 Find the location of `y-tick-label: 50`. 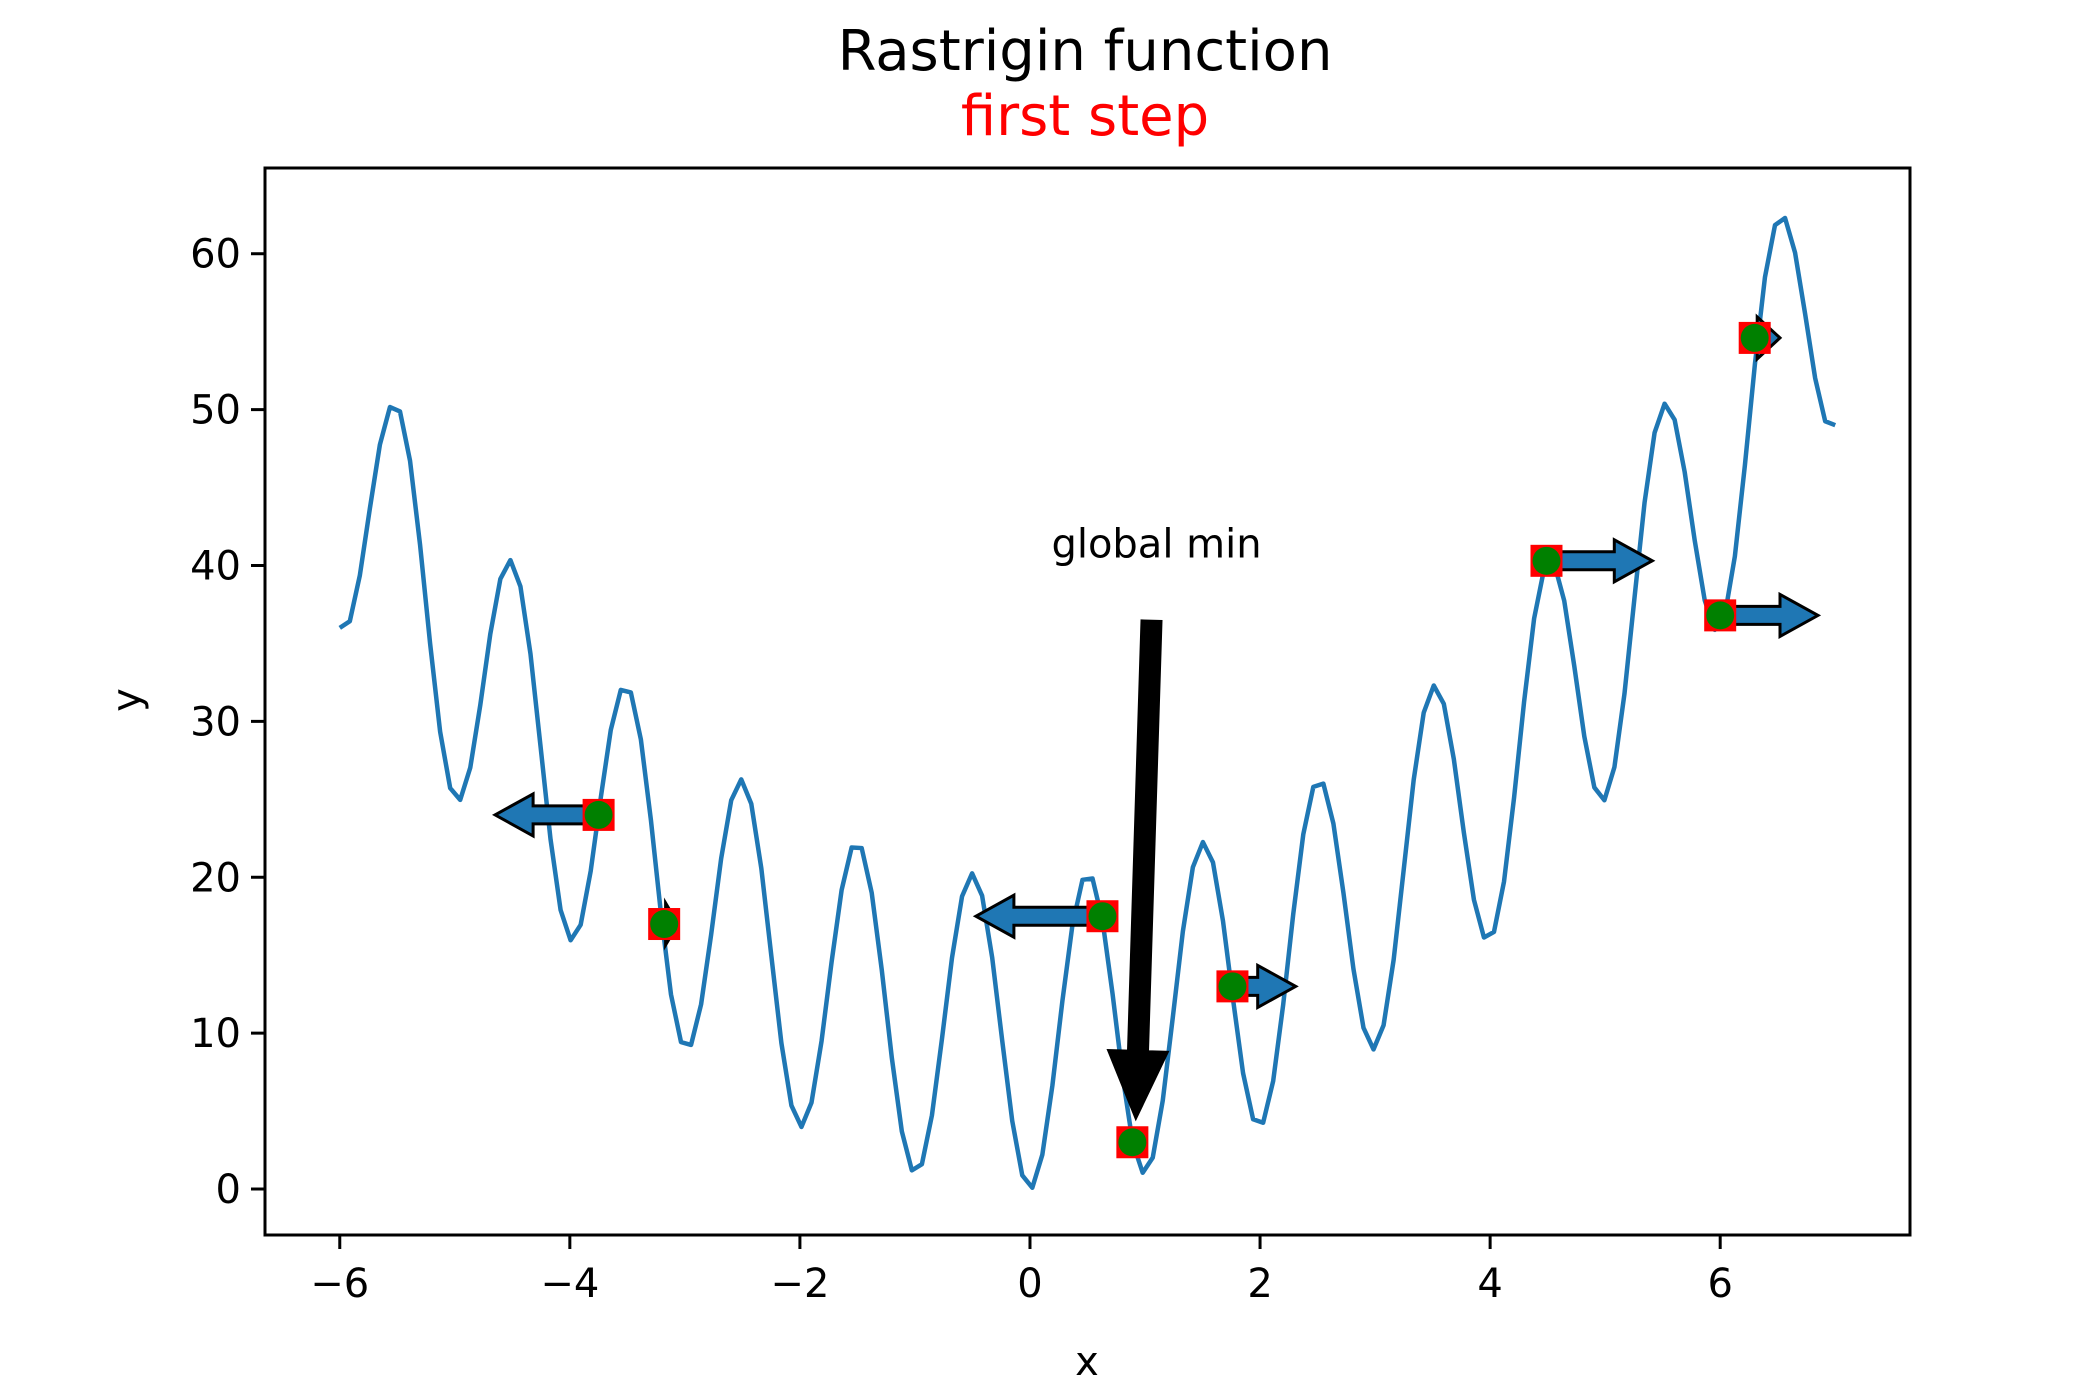

y-tick-label: 50 is located at coordinates (215, 411).